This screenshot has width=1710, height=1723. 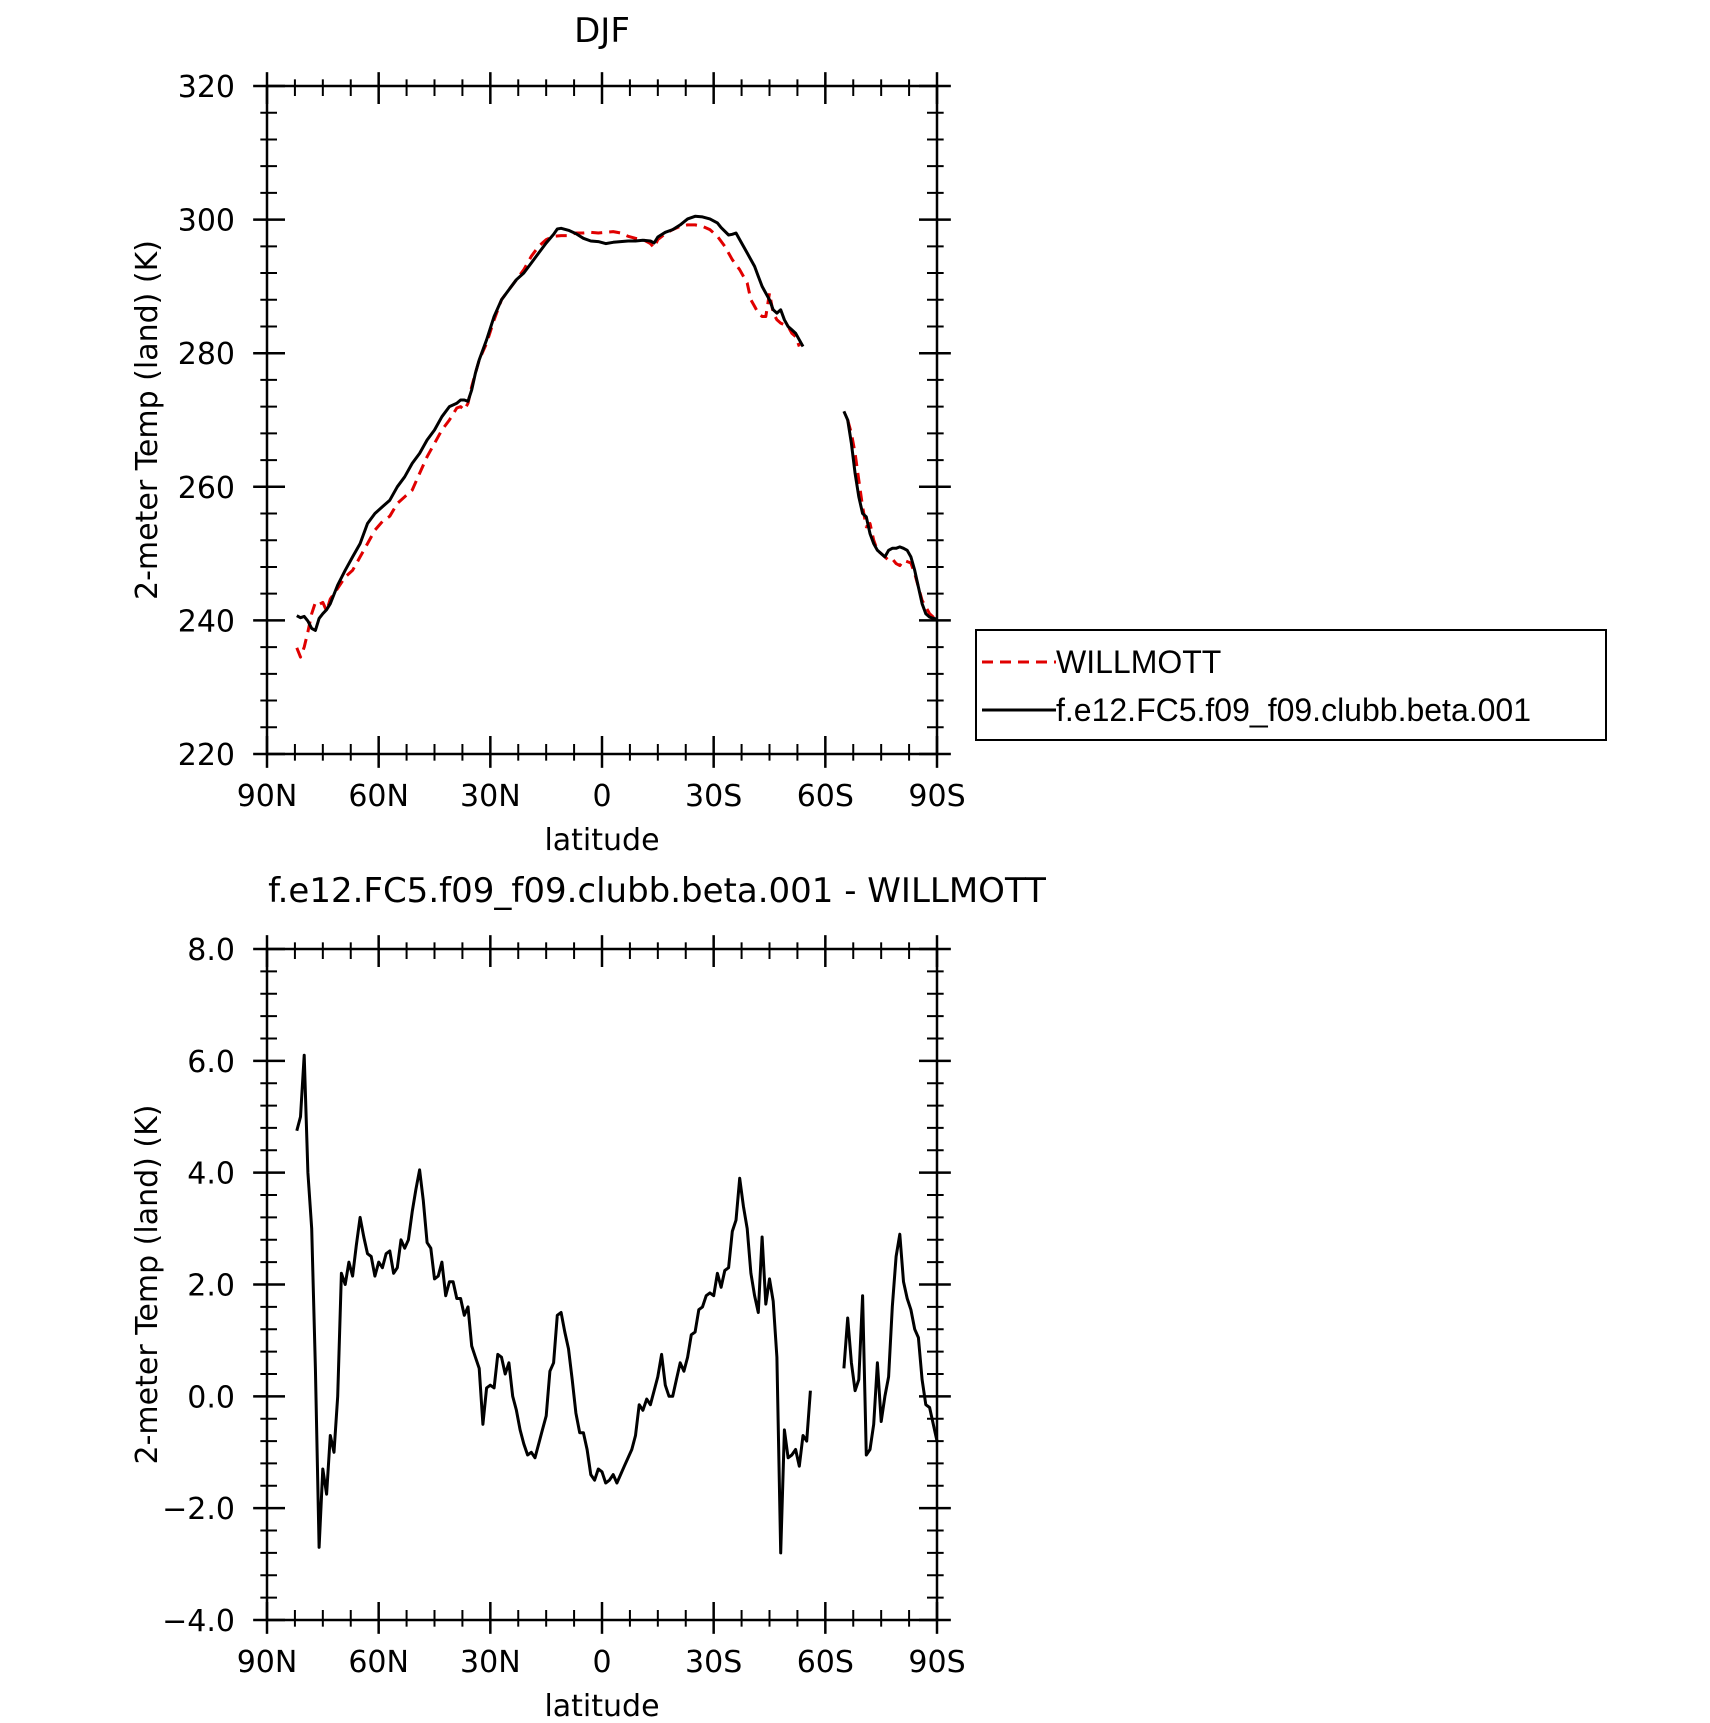 What do you see at coordinates (211, 950) in the screenshot?
I see `y-tick-label: 8.0` at bounding box center [211, 950].